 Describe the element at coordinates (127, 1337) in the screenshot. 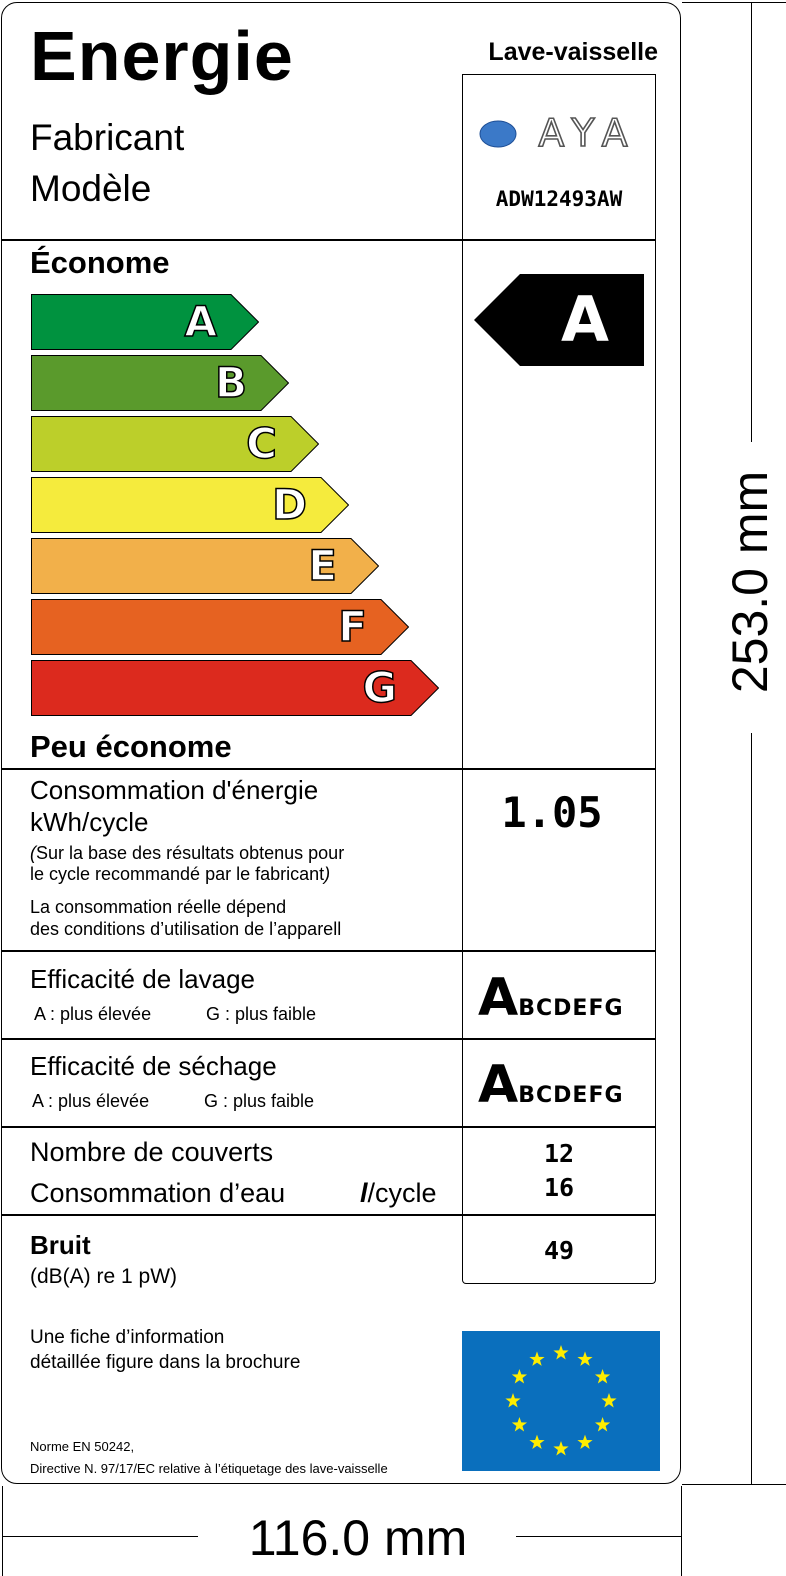

I see `info-line1: Une fiche d’information` at that location.